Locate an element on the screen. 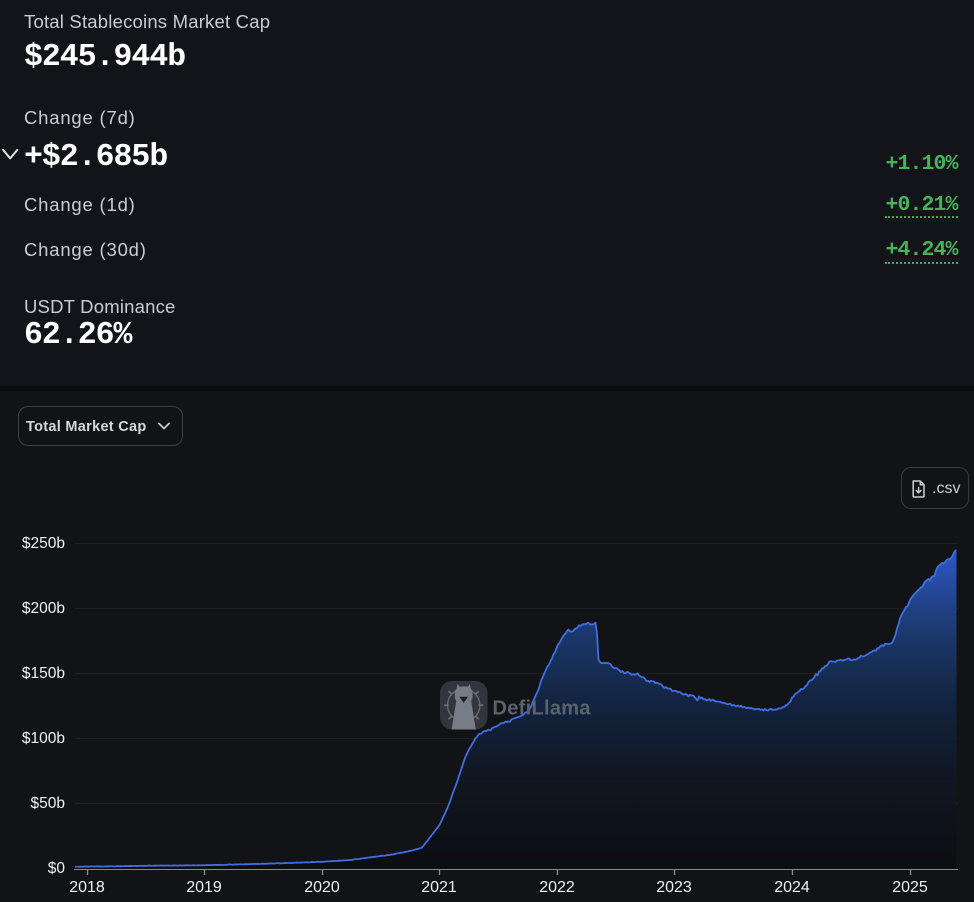 This screenshot has height=902, width=974. svg-text: 2019 is located at coordinates (204, 887).